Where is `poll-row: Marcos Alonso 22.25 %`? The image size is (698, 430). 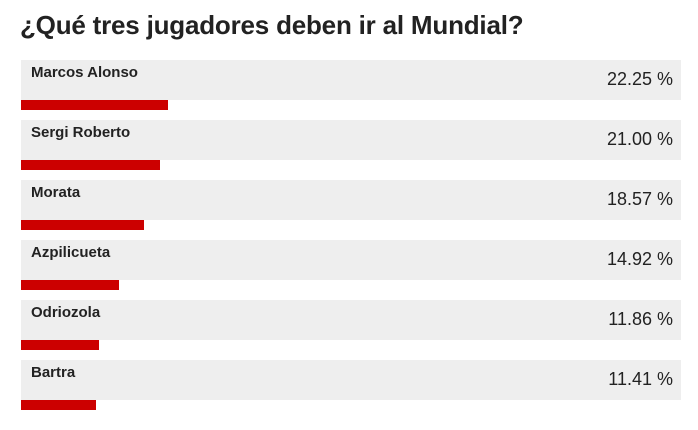
poll-row: Marcos Alonso 22.25 % is located at coordinates (351, 90).